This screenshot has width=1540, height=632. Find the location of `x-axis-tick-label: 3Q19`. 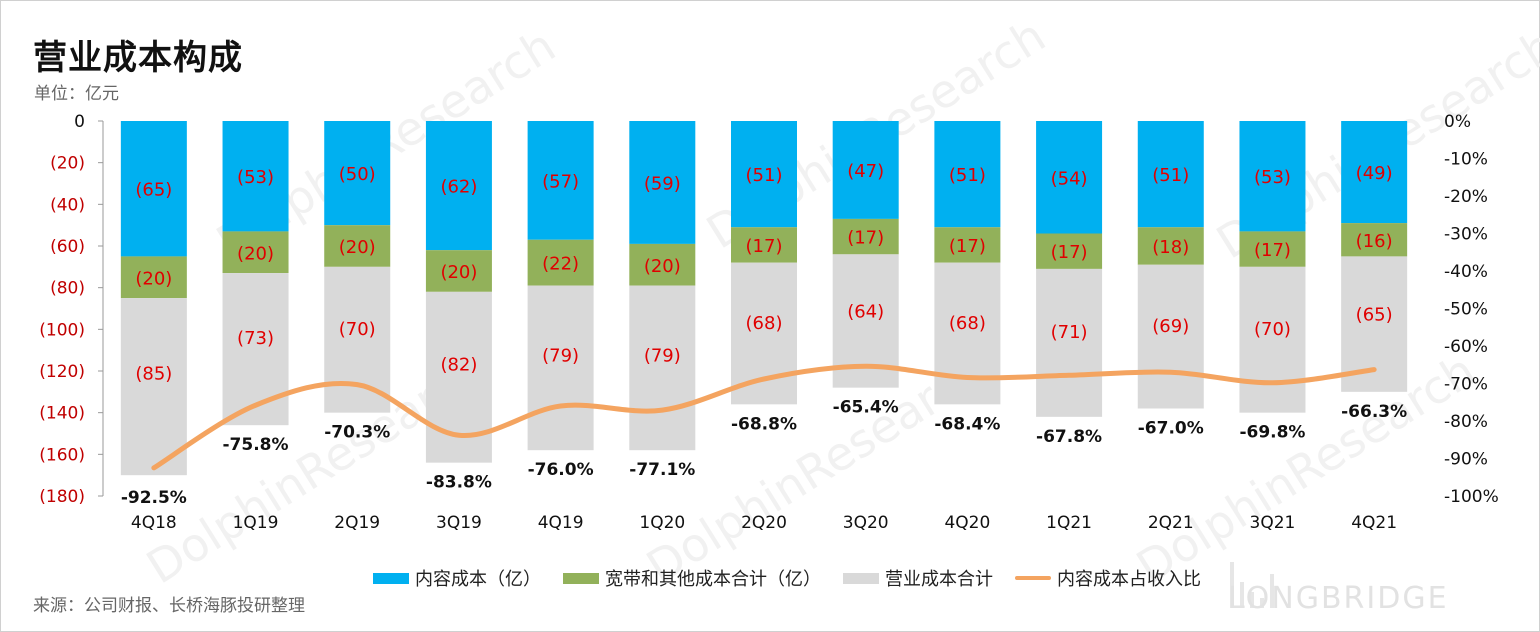

x-axis-tick-label: 3Q19 is located at coordinates (459, 523).